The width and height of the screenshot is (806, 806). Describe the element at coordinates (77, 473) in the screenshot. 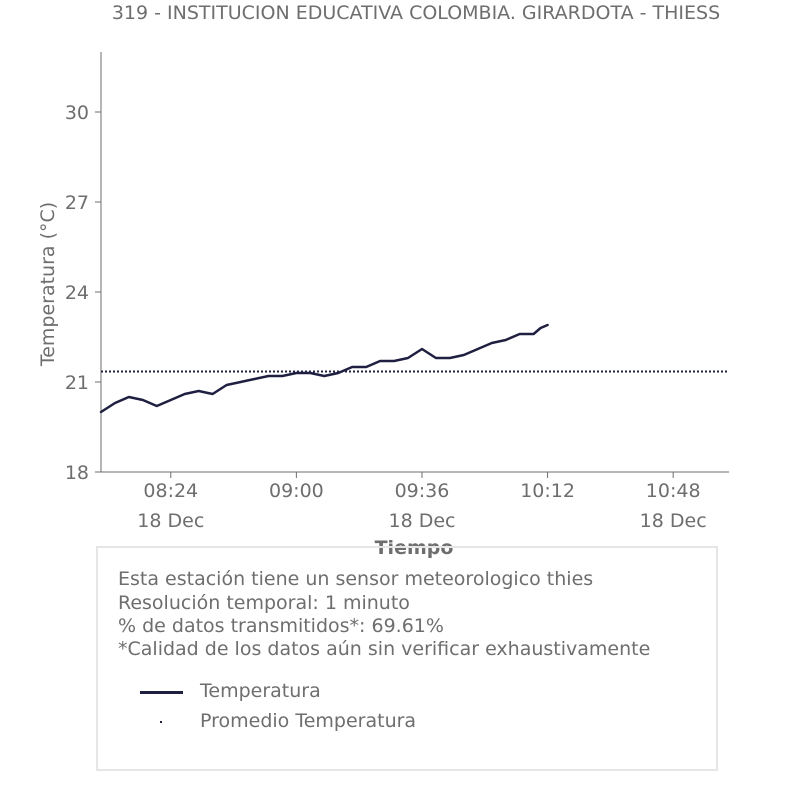

I see `y-tick-label: 18` at that location.